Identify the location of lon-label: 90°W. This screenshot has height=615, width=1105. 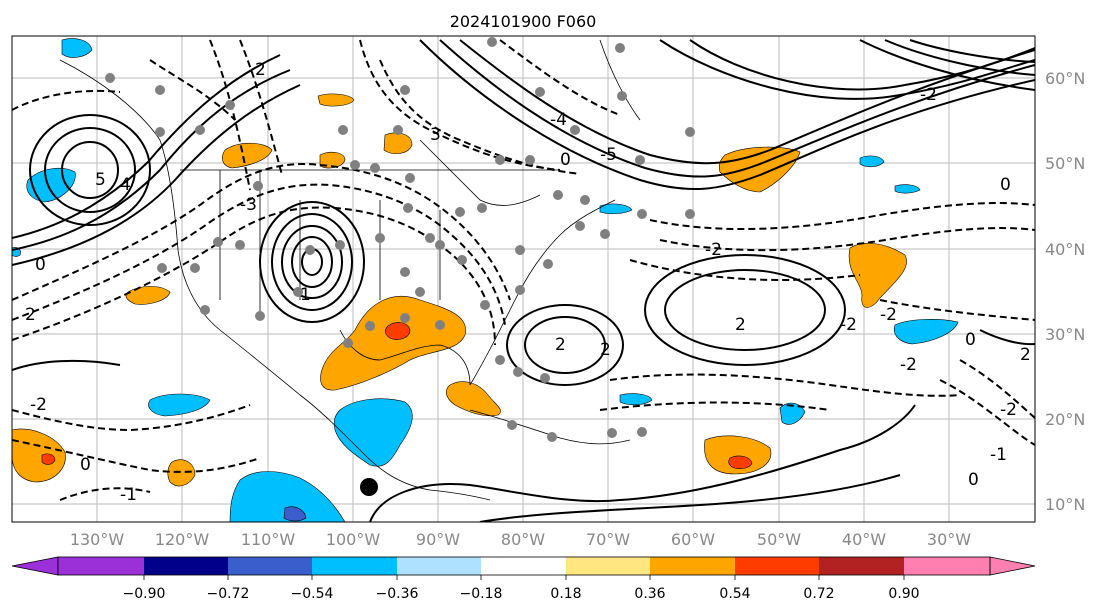
(438, 539).